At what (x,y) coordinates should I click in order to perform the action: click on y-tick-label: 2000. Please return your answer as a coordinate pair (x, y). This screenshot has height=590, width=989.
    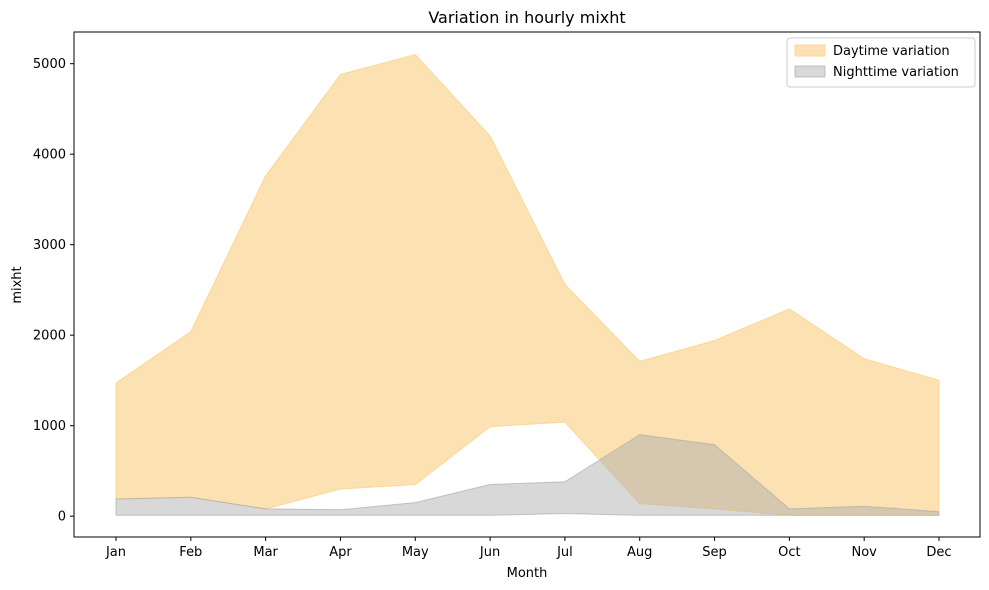
    Looking at the image, I should click on (49, 336).